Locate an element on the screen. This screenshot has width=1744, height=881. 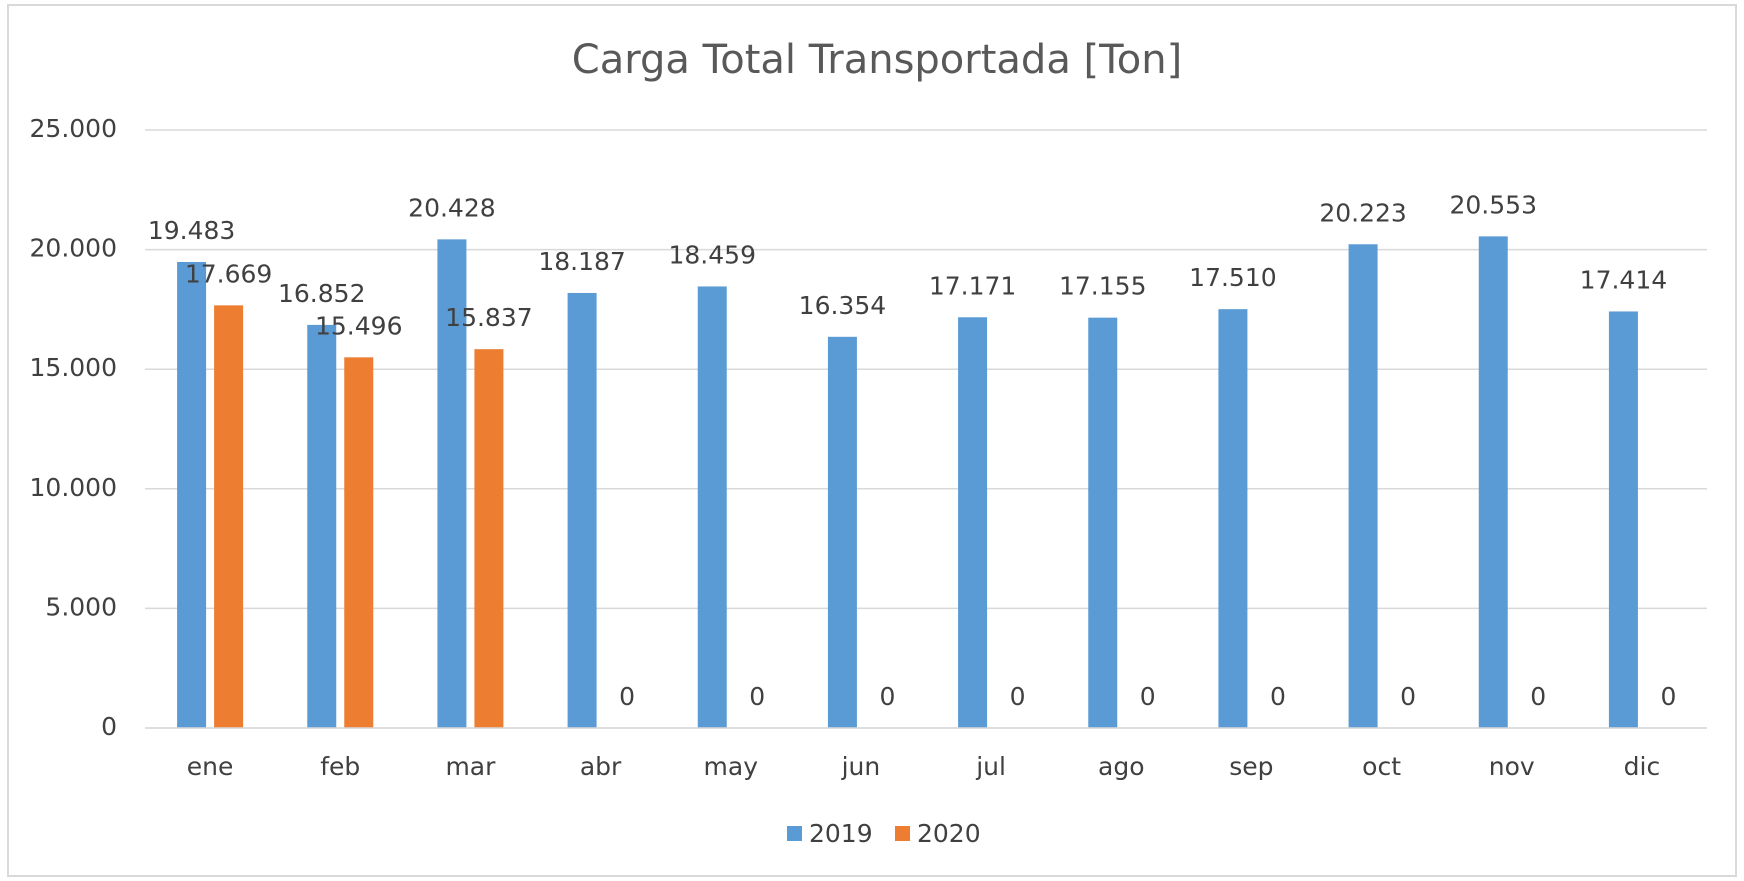
data-label: 19.483 is located at coordinates (191, 230).